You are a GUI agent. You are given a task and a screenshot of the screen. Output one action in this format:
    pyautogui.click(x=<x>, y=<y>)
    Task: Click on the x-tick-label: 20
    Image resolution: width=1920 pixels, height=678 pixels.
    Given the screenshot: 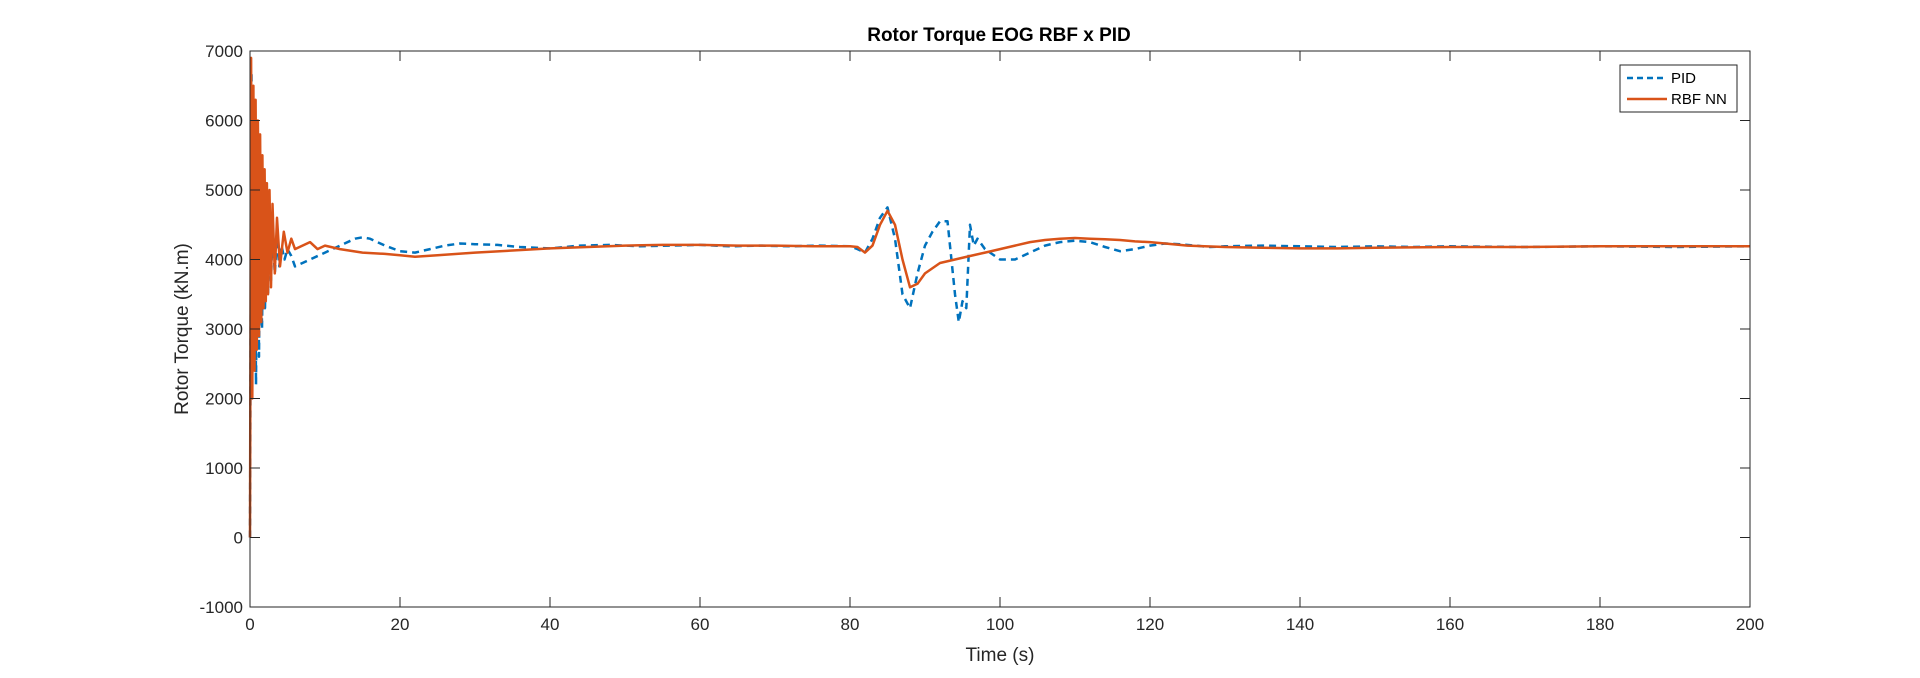 What is the action you would take?
    pyautogui.click(x=400, y=624)
    